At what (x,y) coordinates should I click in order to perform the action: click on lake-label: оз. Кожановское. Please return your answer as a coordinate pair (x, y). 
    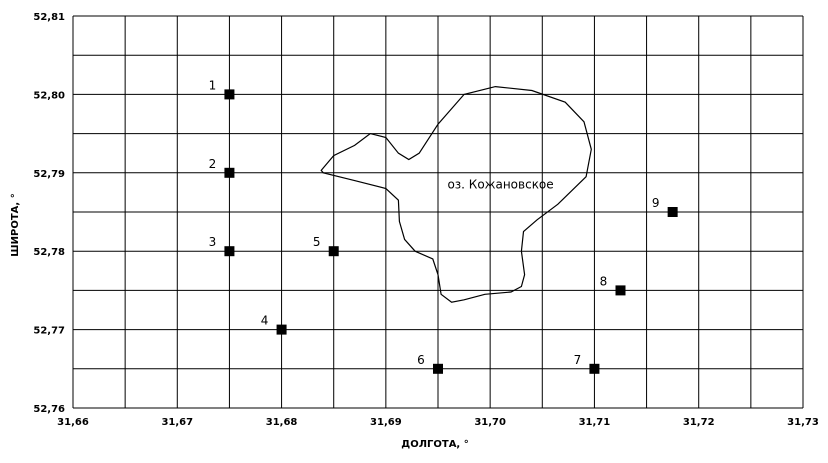
    Looking at the image, I should click on (500, 185).